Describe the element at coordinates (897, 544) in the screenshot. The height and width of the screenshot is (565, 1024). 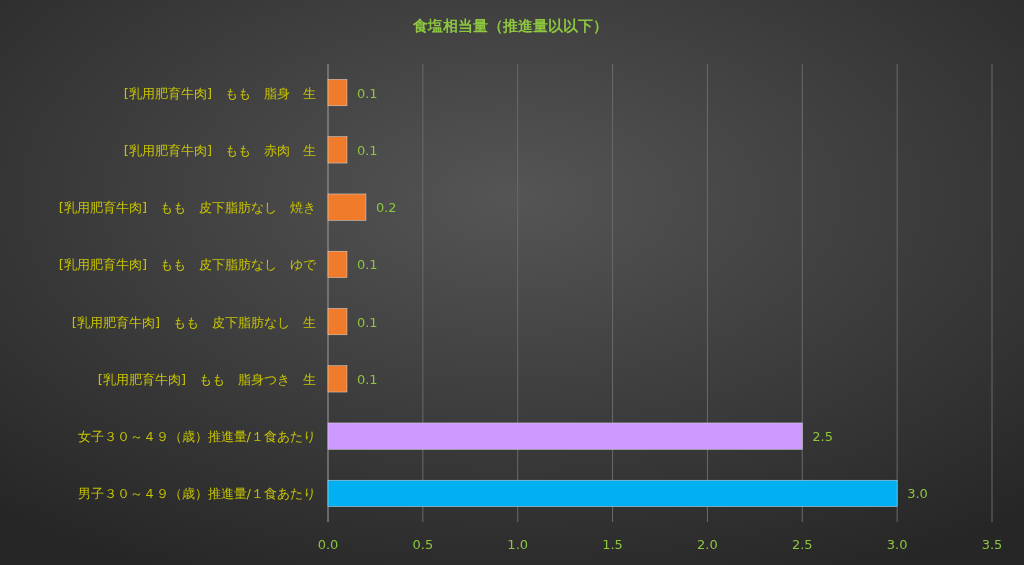
I see `x-tick-label: 3.0` at that location.